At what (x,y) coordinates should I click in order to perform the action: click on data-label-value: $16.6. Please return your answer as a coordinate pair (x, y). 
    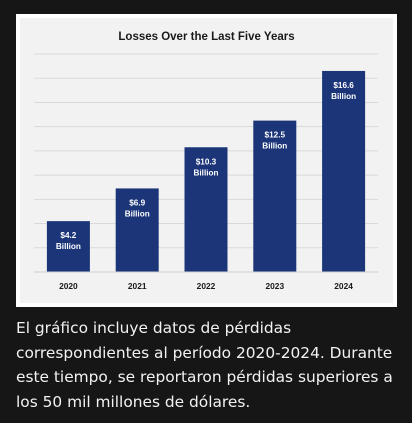
    Looking at the image, I should click on (343, 85).